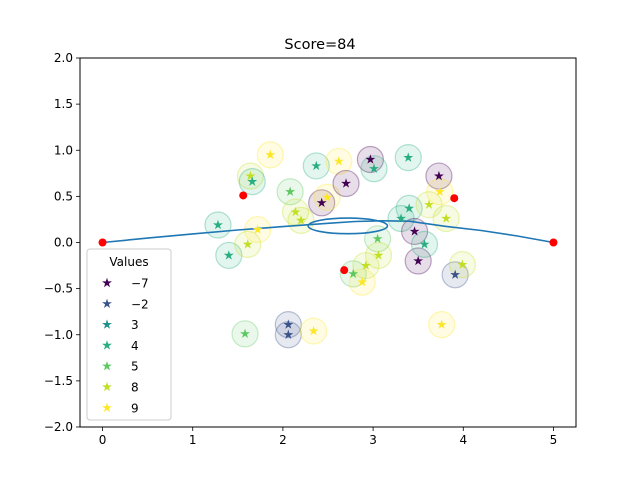 This screenshot has height=480, width=640. What do you see at coordinates (193, 440) in the screenshot?
I see `x-tick-label: 1` at bounding box center [193, 440].